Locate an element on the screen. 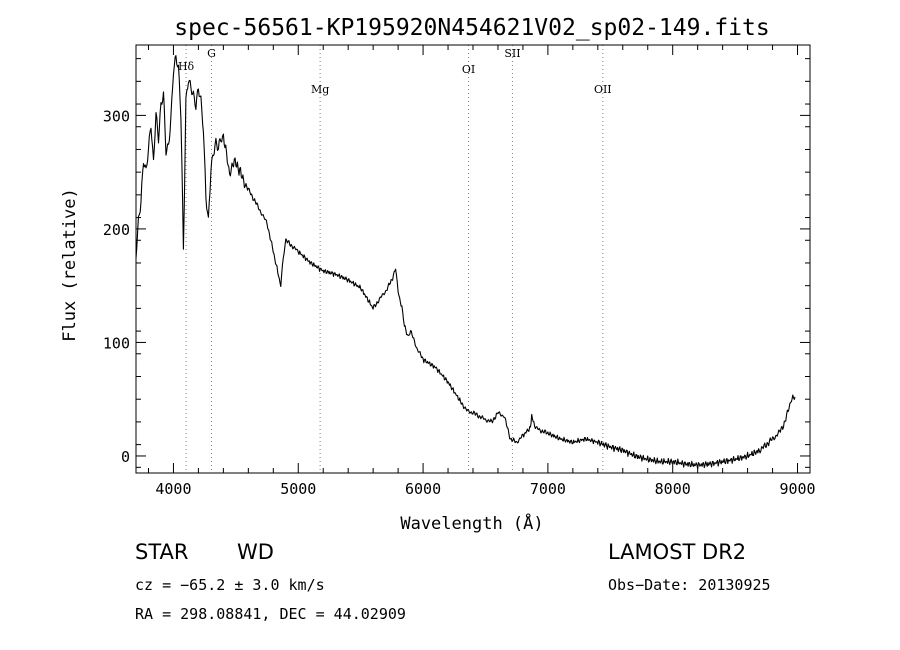  y-tick-label: 300 is located at coordinates (116, 116).